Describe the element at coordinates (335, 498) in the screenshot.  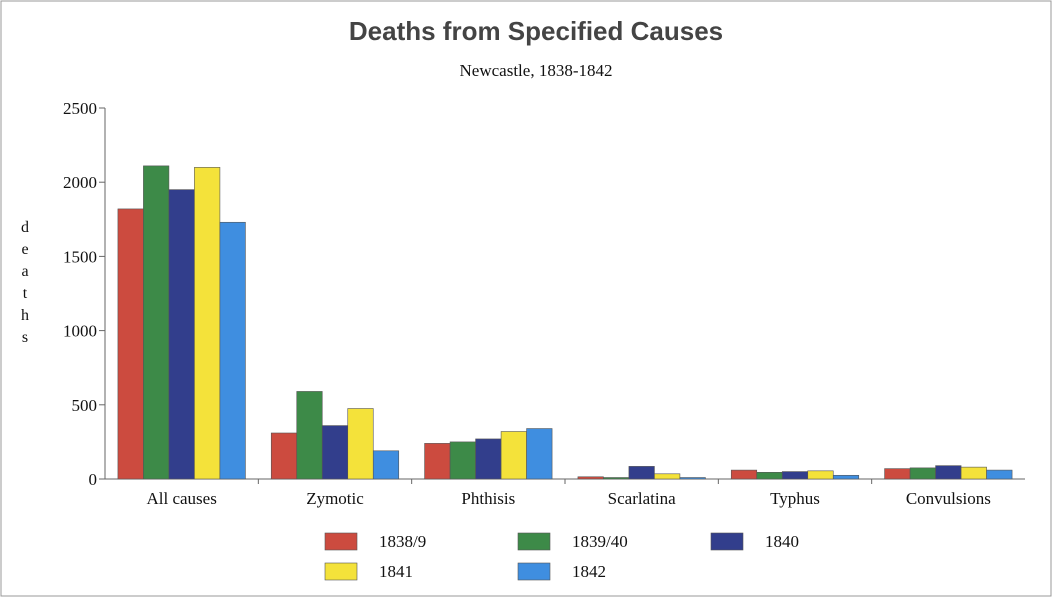
I see `x-tick-label: Zymotic` at that location.